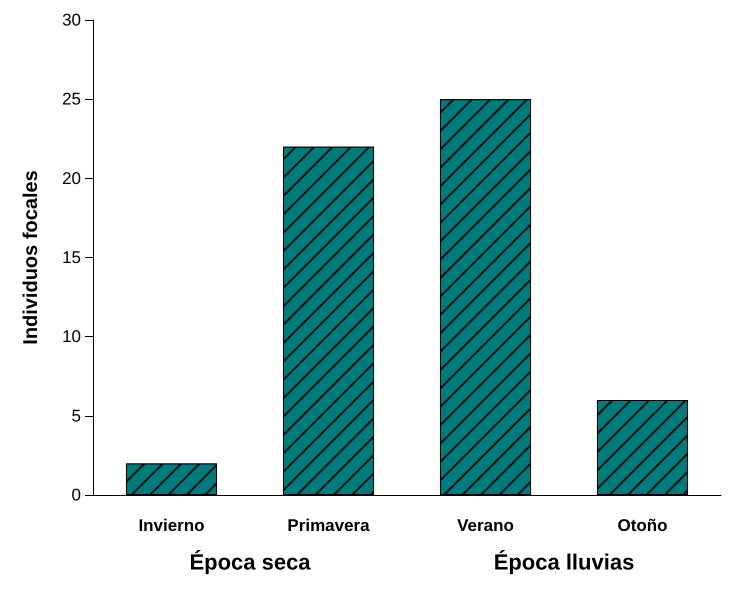 The height and width of the screenshot is (589, 741). I want to click on y-tick-label: 10, so click(71, 336).